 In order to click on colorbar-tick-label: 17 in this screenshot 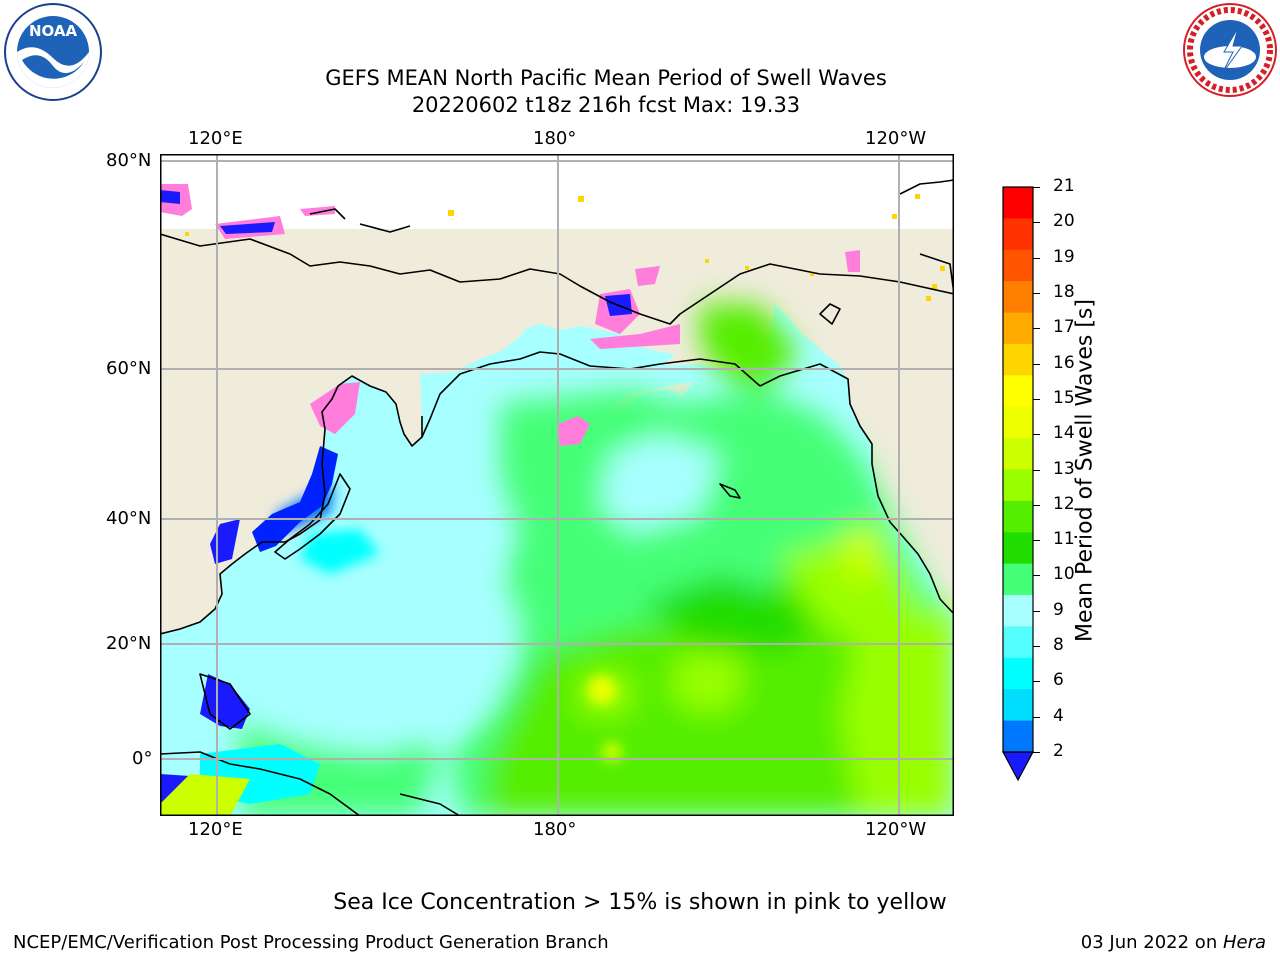, I will do `click(1064, 327)`.